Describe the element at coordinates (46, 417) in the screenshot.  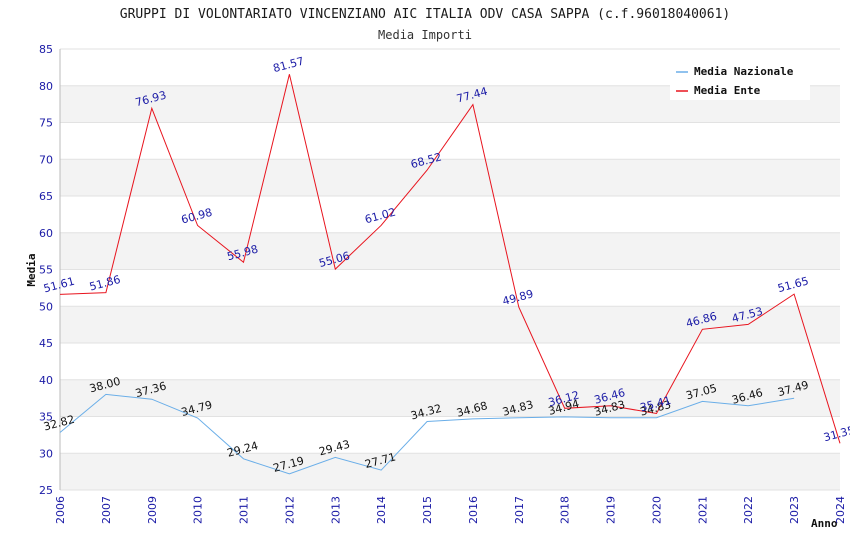
I see `y-tick-label: 35` at that location.